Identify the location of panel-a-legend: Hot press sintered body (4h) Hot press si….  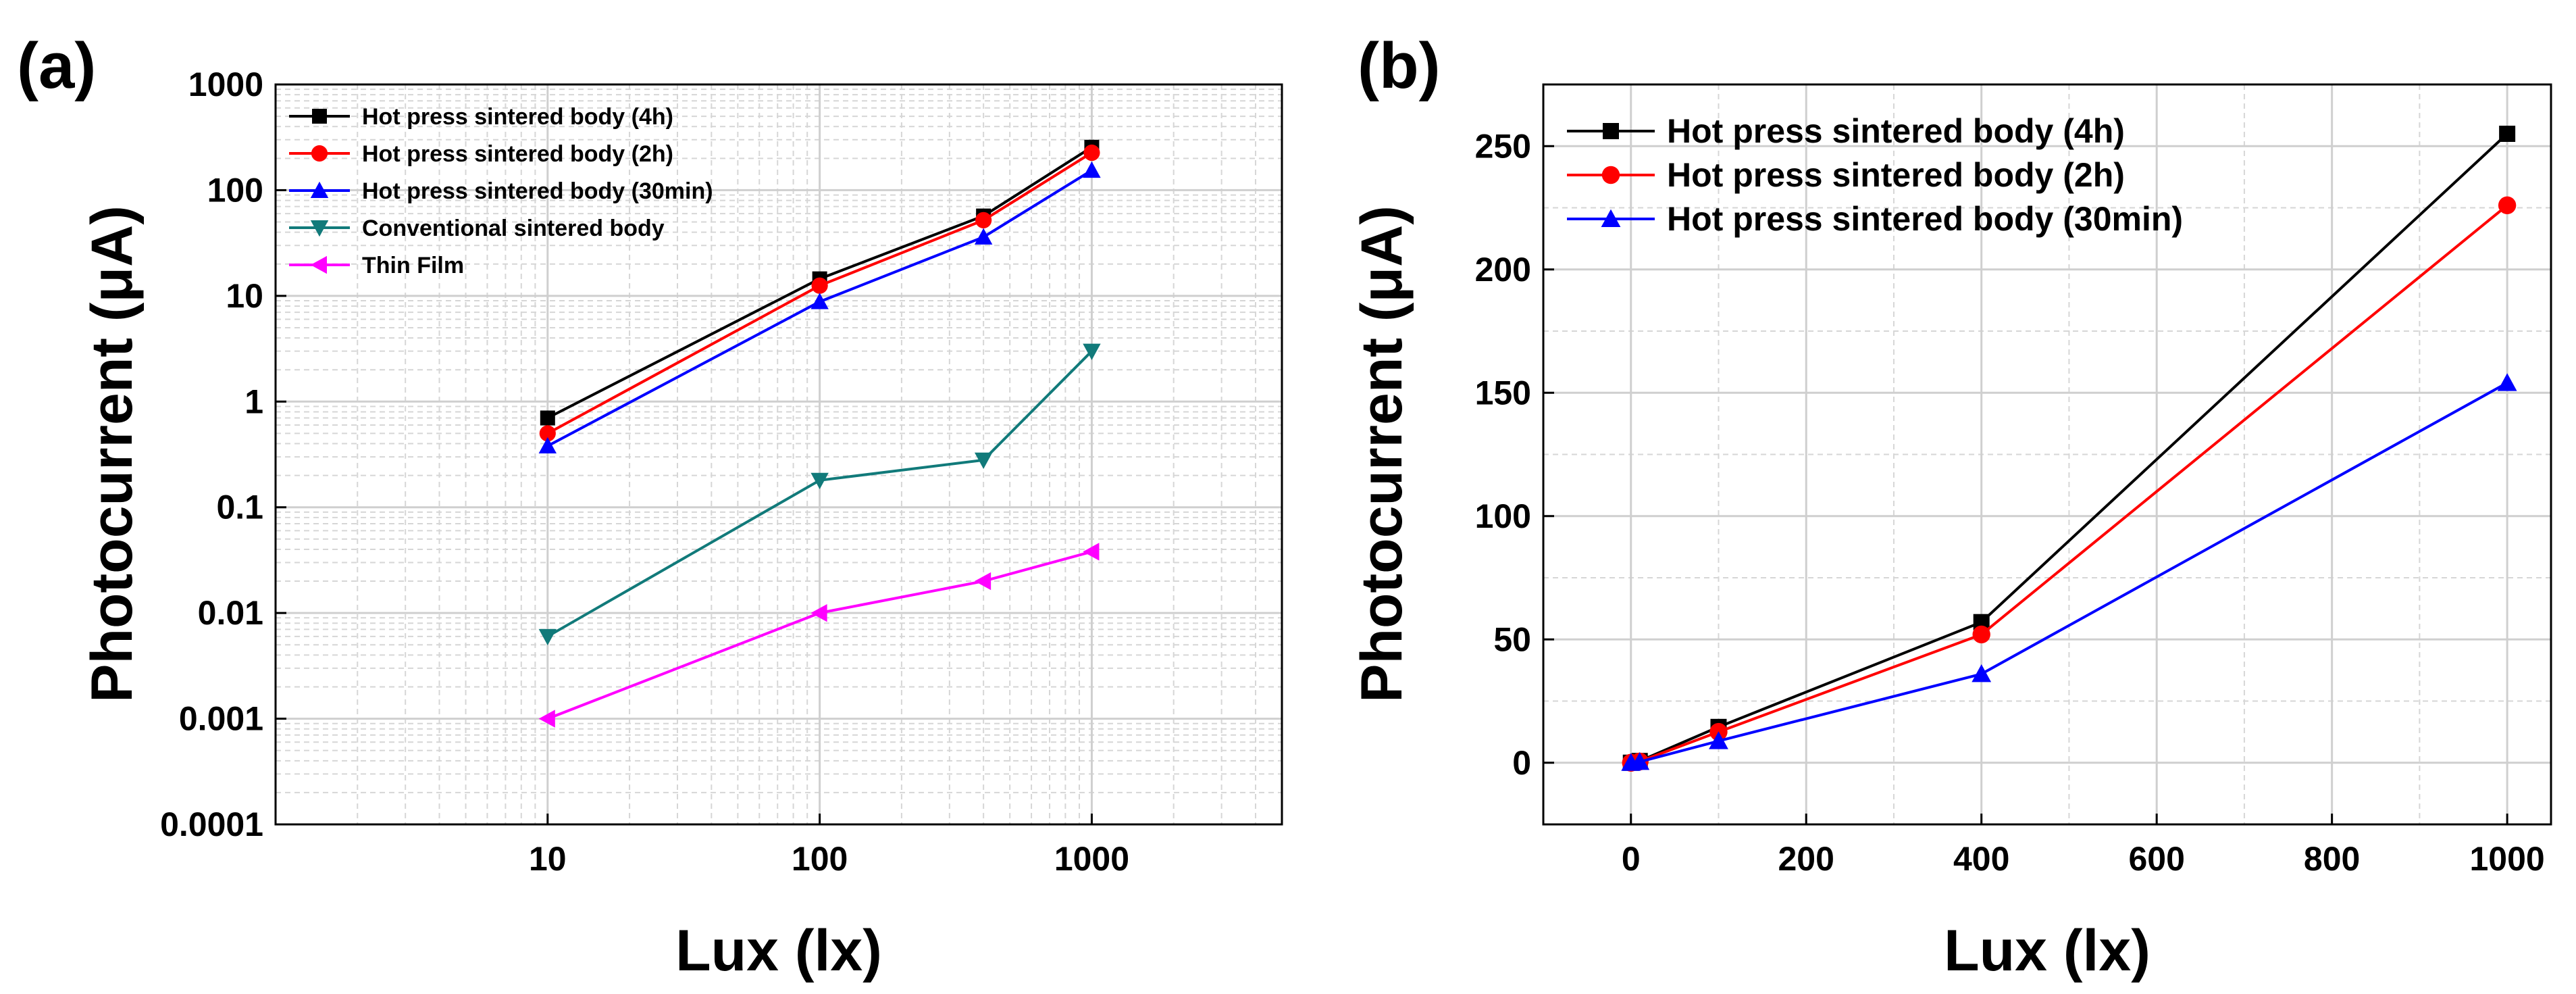
(501, 191).